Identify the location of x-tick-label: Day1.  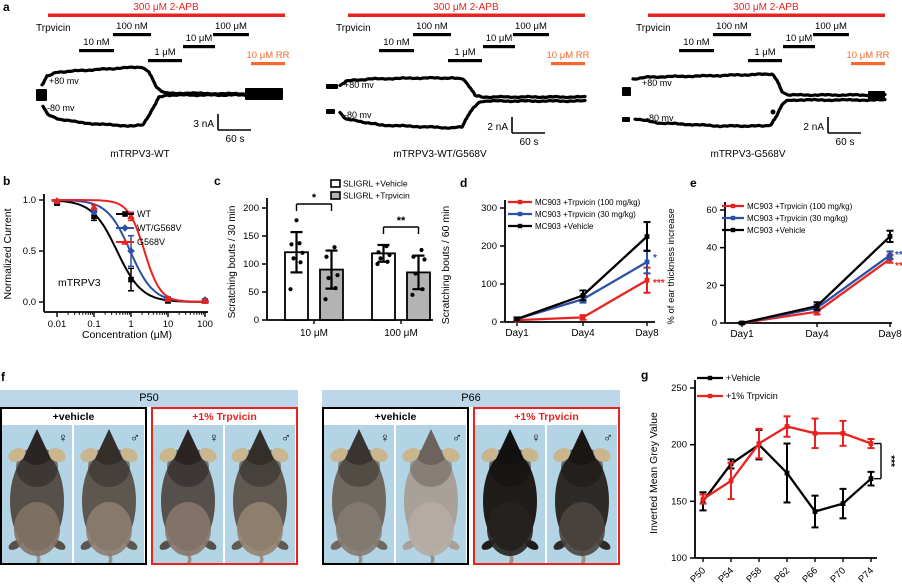
(742, 334).